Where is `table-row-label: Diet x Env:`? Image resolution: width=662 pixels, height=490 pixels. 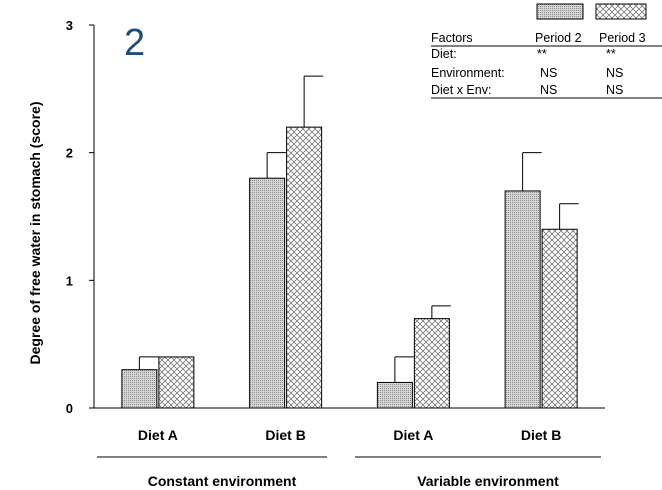 table-row-label: Diet x Env: is located at coordinates (461, 90).